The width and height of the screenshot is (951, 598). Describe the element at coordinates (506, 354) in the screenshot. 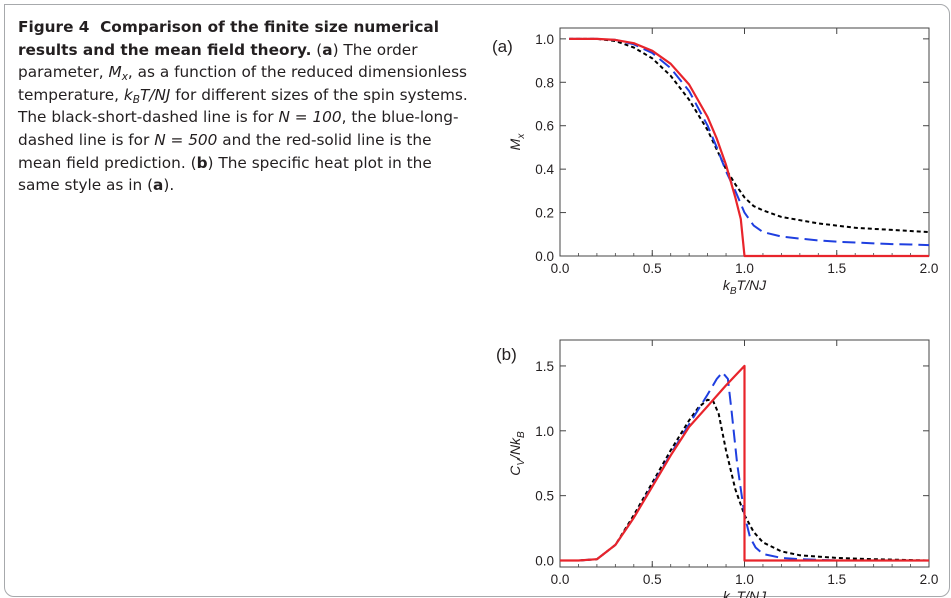

I see `panel-label: (b)` at that location.